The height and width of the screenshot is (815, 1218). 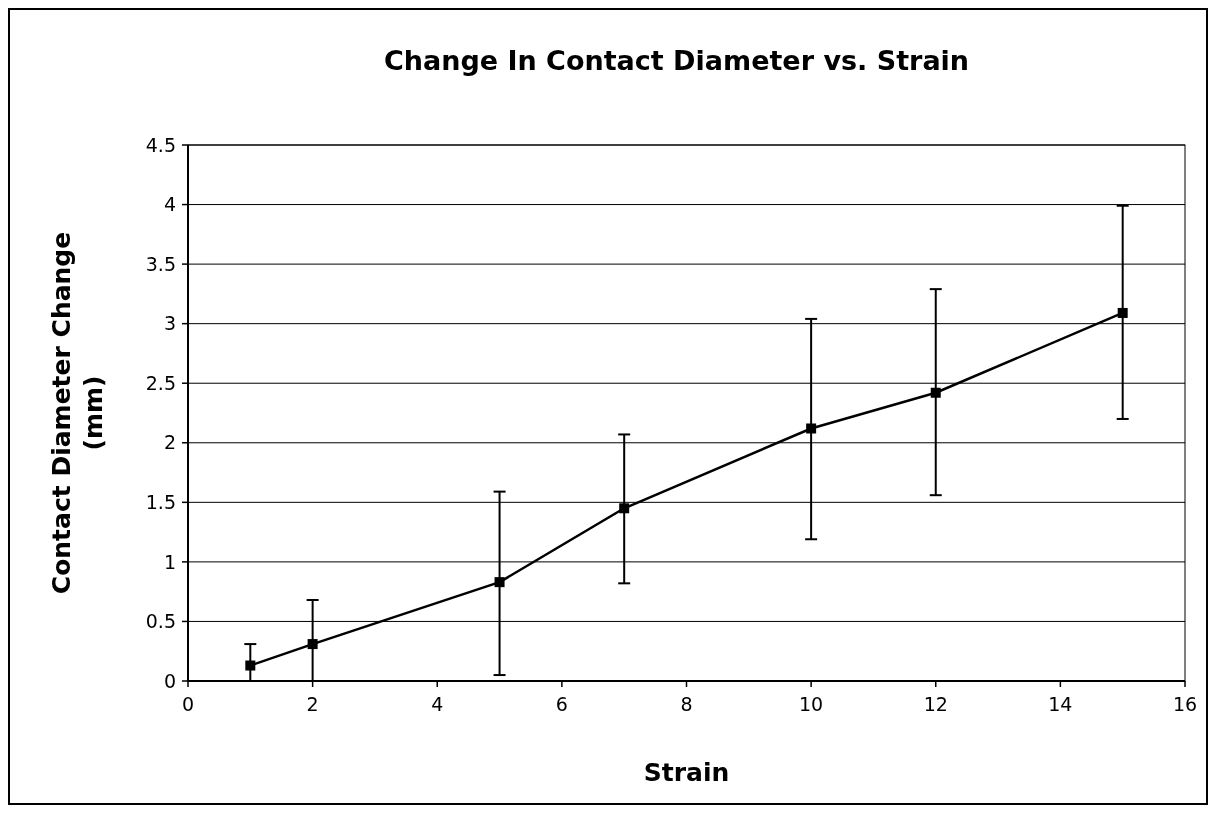 What do you see at coordinates (169, 323) in the screenshot?
I see `y-tick-label: 3` at bounding box center [169, 323].